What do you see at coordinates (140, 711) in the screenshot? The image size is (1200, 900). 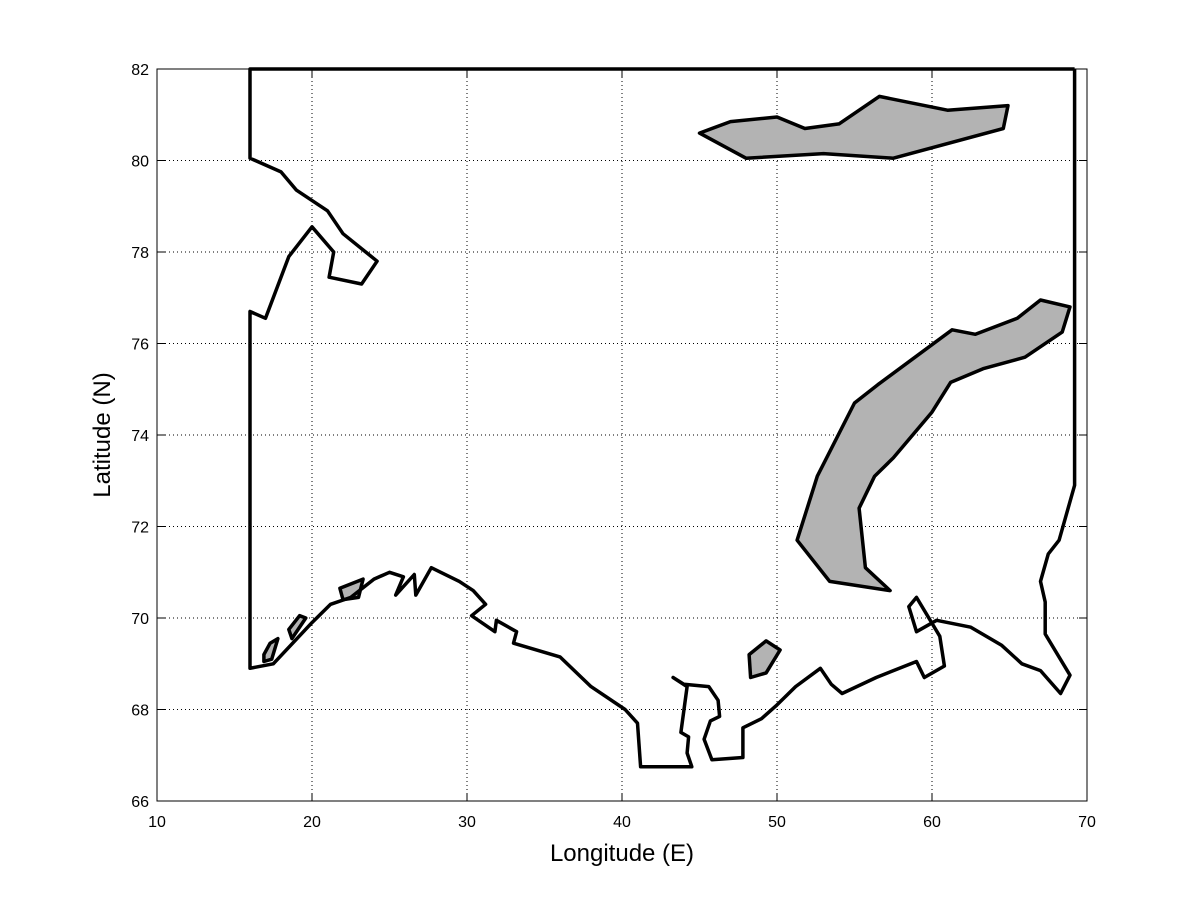 I see `y-tick-label: 68` at bounding box center [140, 711].